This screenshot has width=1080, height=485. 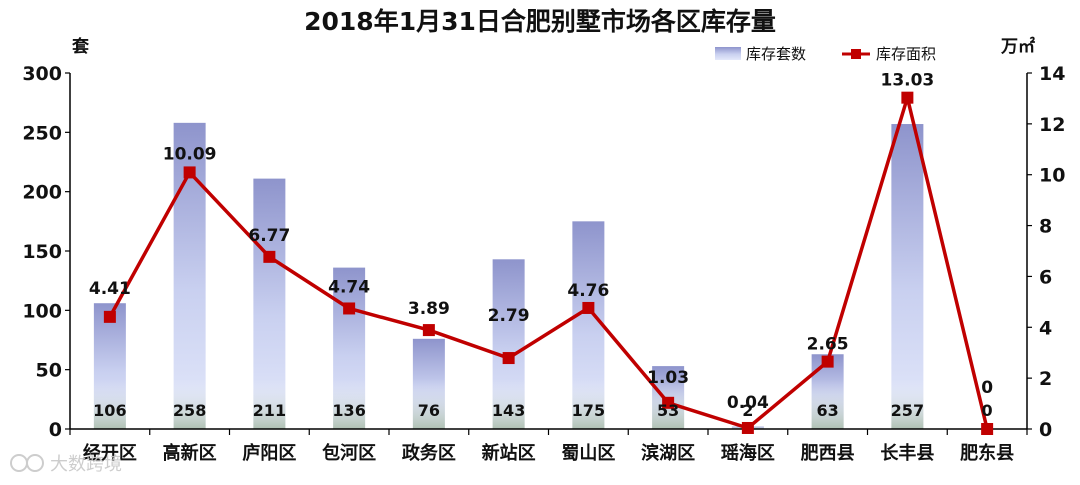 What do you see at coordinates (588, 291) in the screenshot?
I see `line-value-label: 4.76` at bounding box center [588, 291].